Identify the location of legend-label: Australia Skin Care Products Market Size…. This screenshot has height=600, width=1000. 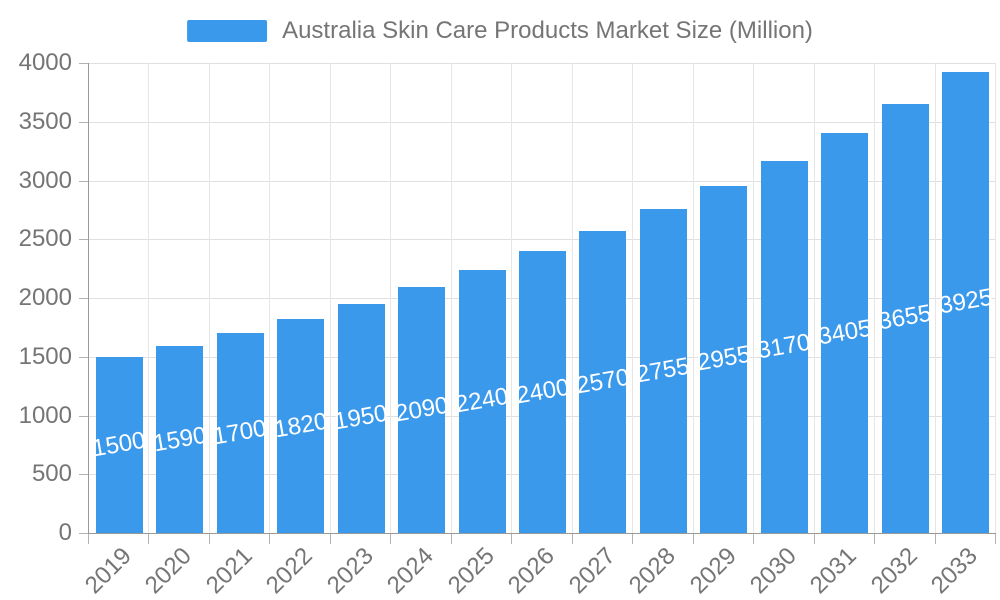
(547, 30).